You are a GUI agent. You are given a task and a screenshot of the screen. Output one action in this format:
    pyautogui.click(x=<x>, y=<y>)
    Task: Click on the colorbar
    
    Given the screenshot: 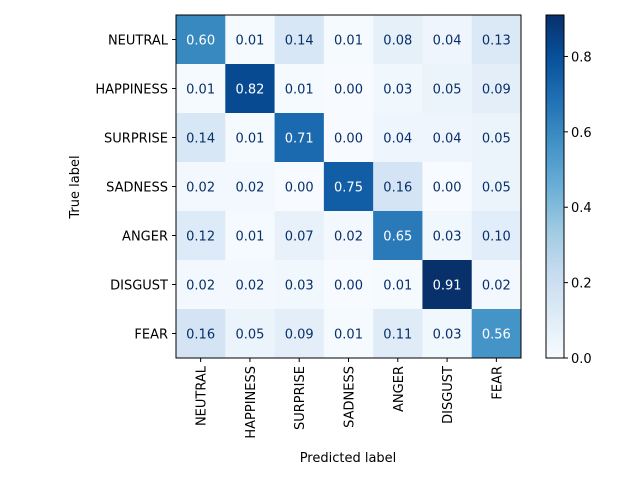 What is the action you would take?
    pyautogui.click(x=555, y=186)
    